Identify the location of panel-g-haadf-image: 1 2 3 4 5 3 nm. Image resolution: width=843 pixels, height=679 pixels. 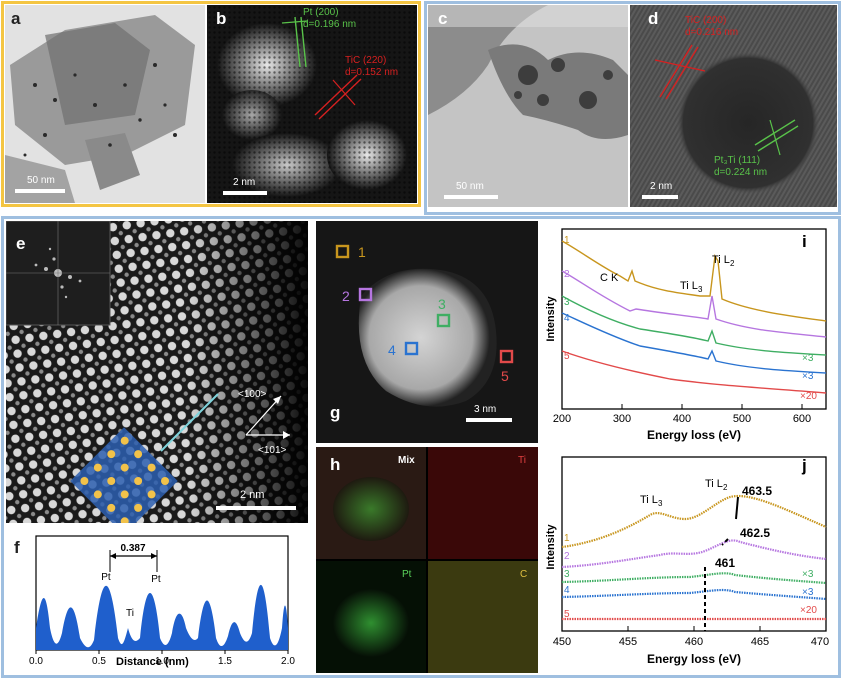
(427, 332).